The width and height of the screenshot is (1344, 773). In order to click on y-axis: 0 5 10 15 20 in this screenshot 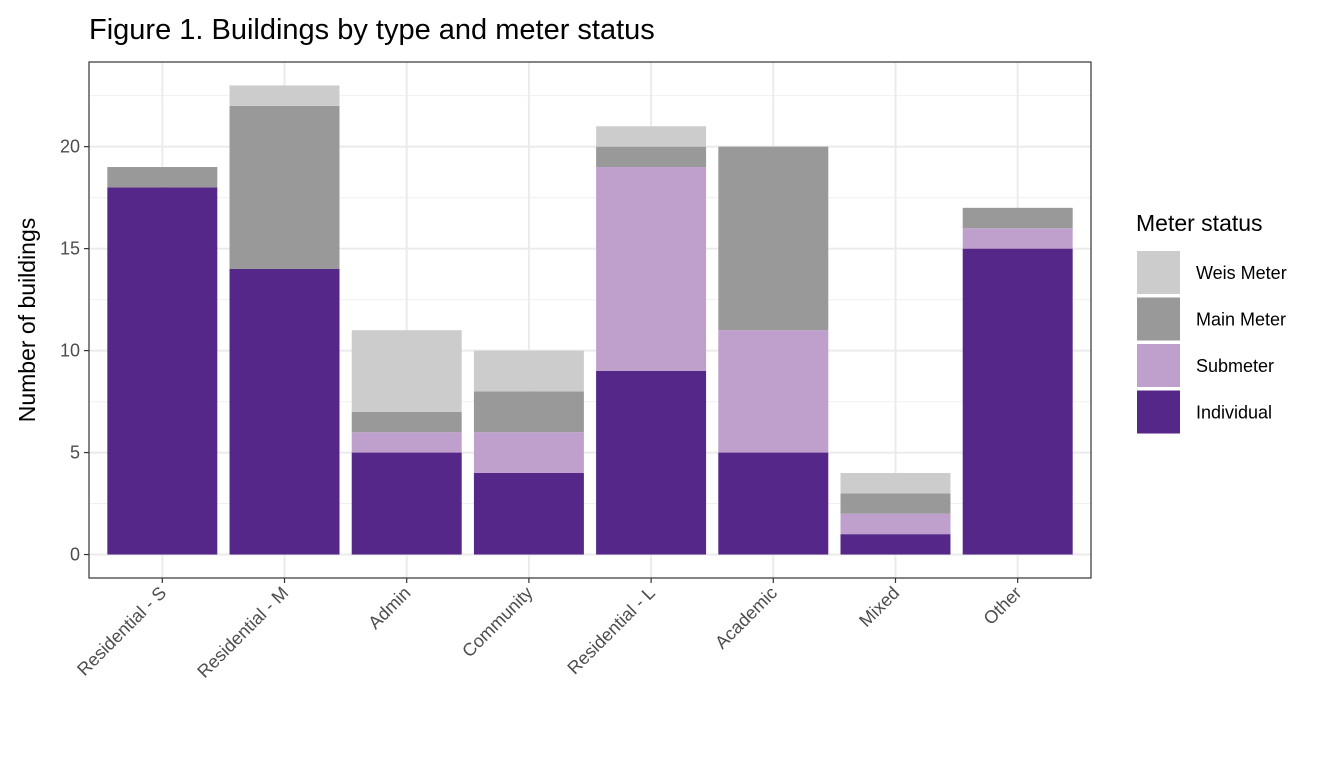, I will do `click(74, 351)`.